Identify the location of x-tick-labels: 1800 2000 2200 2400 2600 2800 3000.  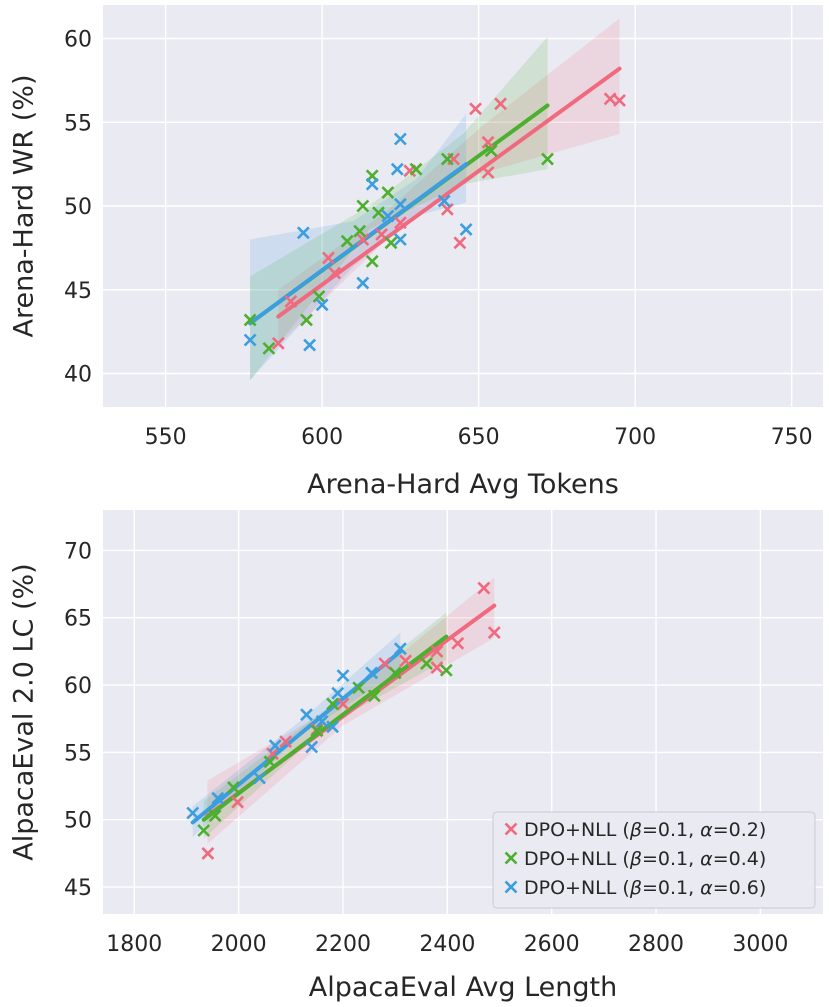
(447, 944).